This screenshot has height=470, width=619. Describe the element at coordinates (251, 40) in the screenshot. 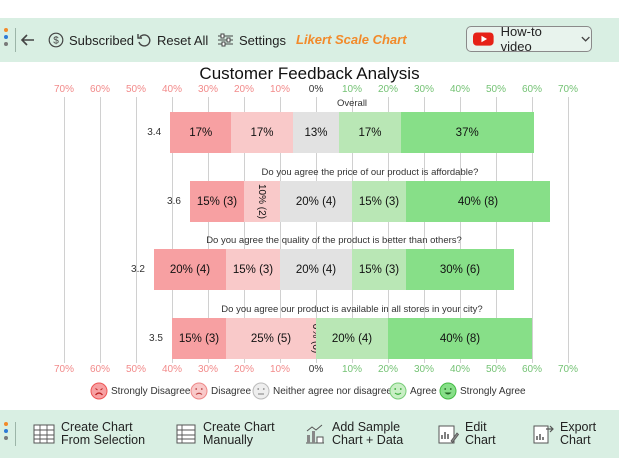

I see `settings-button: Settings` at that location.